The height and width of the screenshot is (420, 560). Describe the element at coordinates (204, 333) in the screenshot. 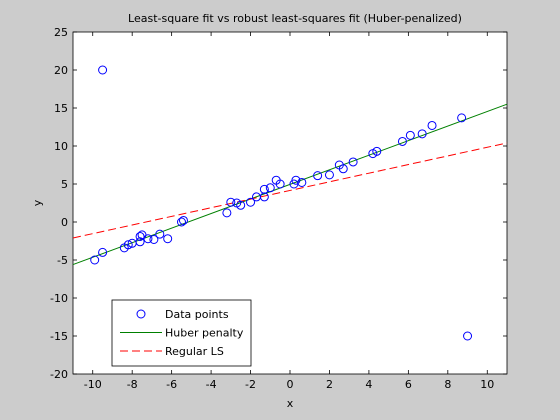

I see `legend-label: Huber penalty` at that location.